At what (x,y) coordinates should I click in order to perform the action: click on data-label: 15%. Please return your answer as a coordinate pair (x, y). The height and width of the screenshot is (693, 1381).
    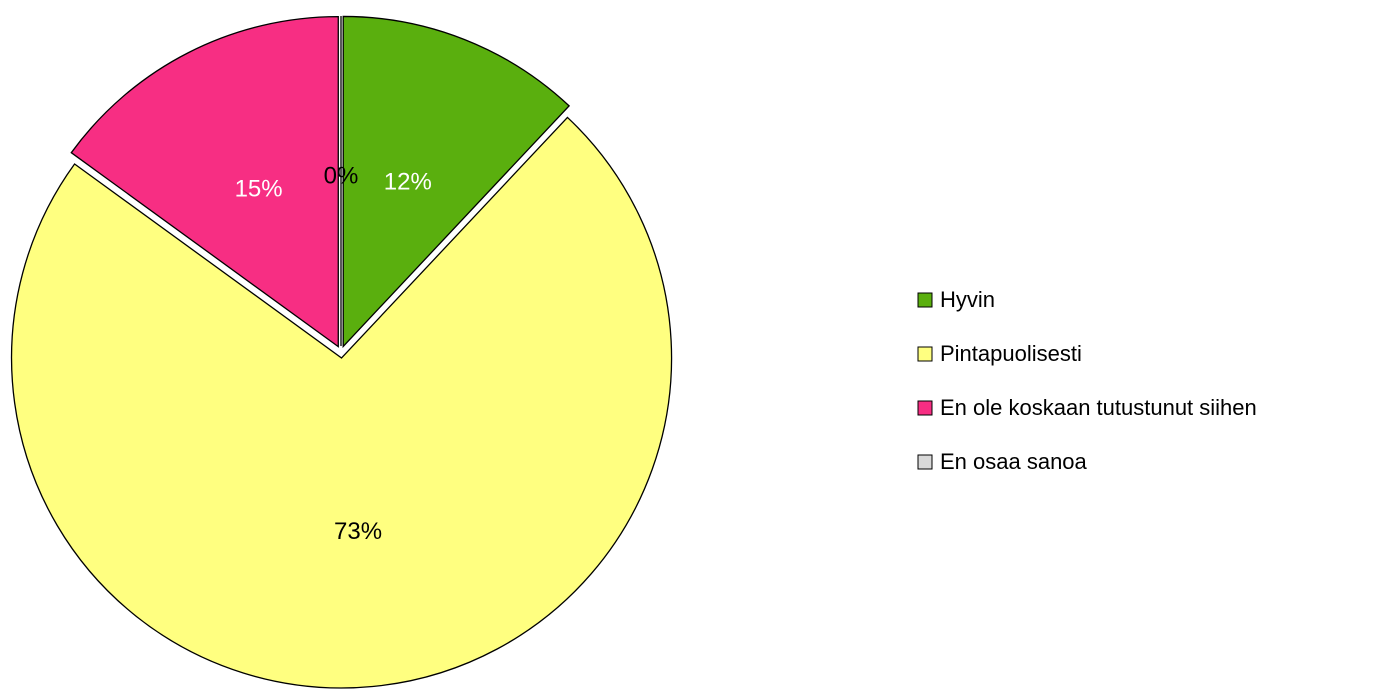
    Looking at the image, I should click on (259, 189).